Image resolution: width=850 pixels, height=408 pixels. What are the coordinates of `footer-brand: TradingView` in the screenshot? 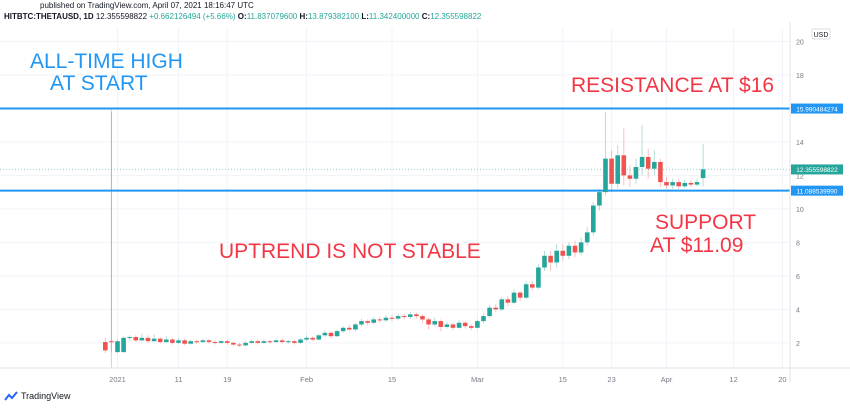 It's located at (37, 396).